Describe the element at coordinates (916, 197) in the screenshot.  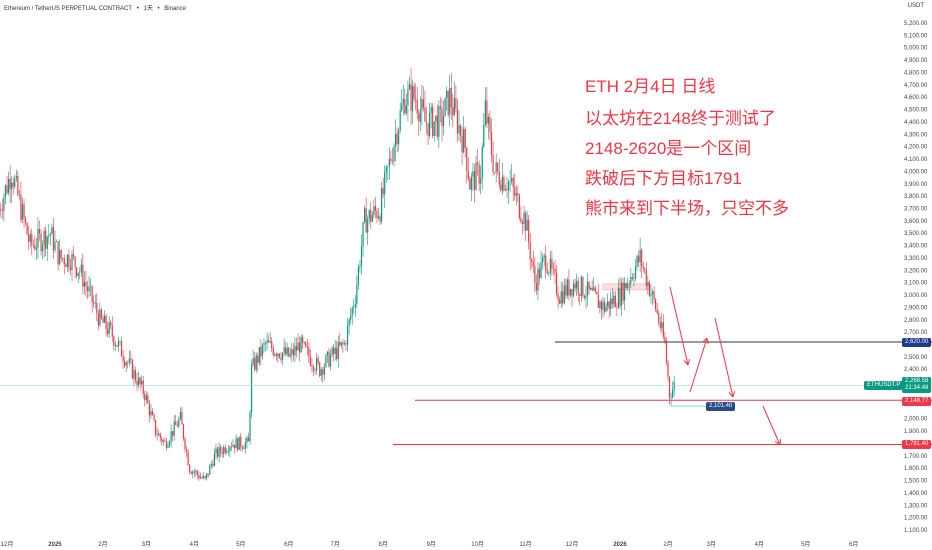
I see `y-tick-label: 3,800.00` at that location.